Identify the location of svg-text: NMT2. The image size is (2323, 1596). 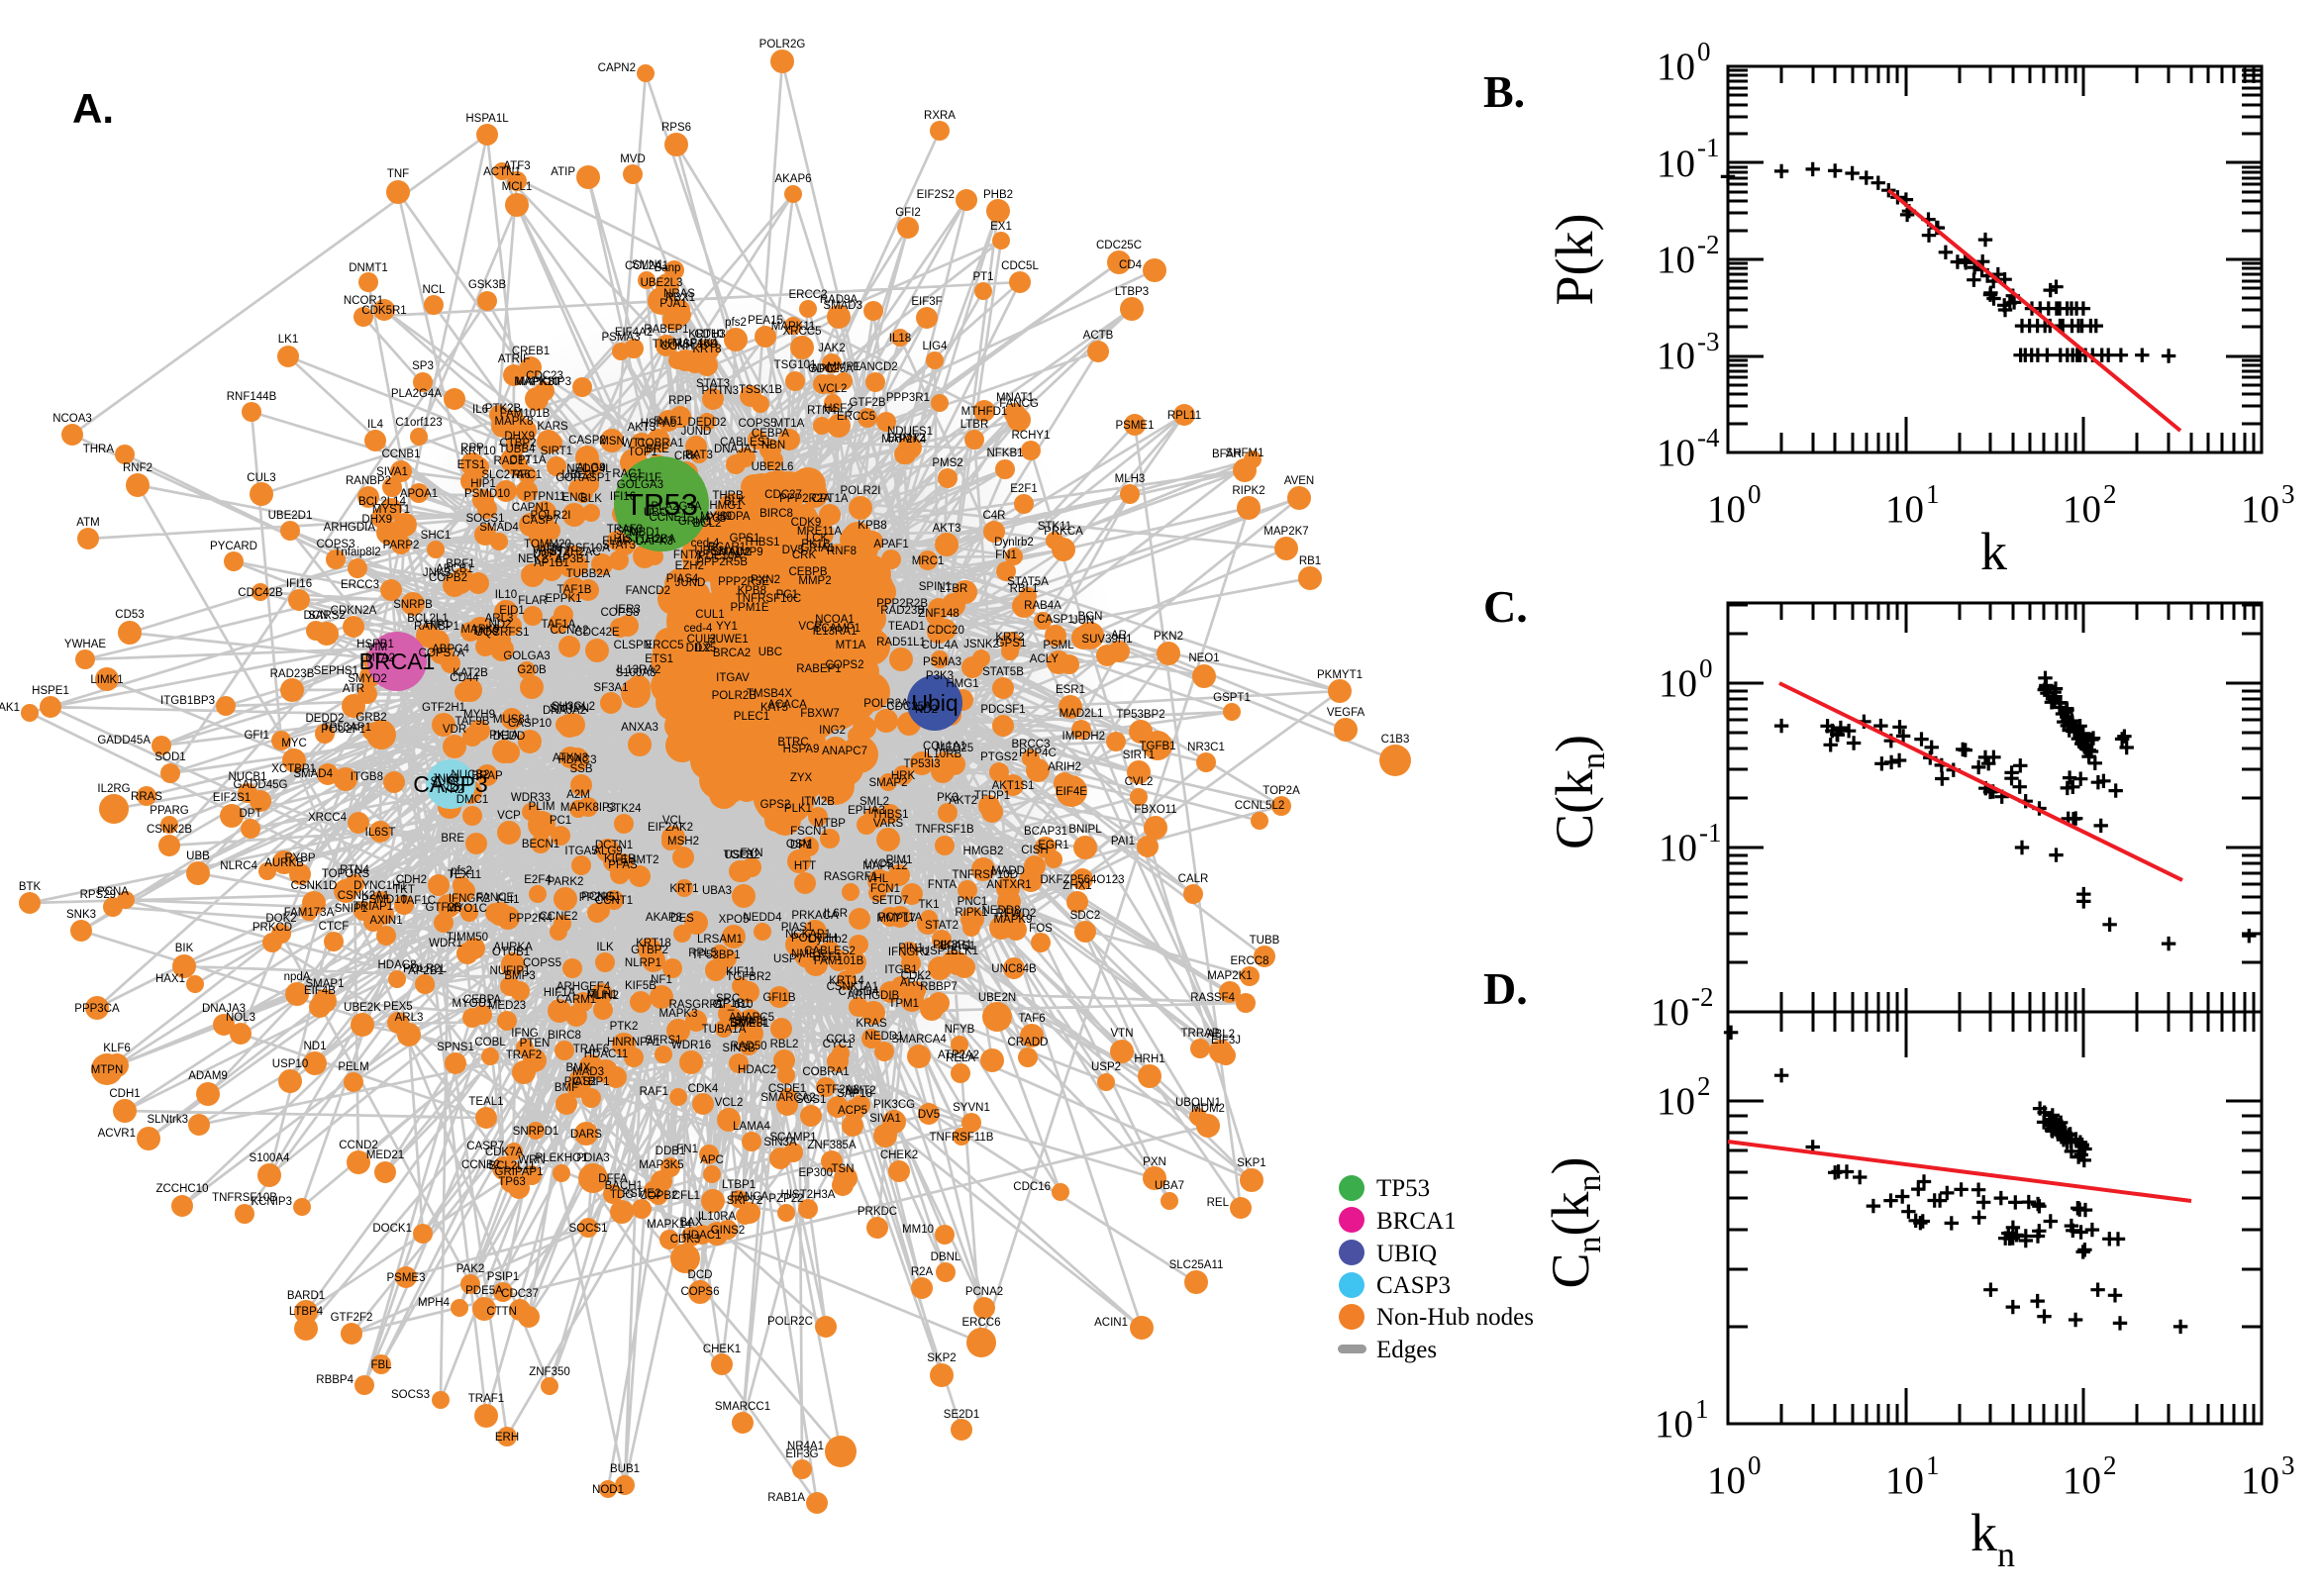
(860, 1091).